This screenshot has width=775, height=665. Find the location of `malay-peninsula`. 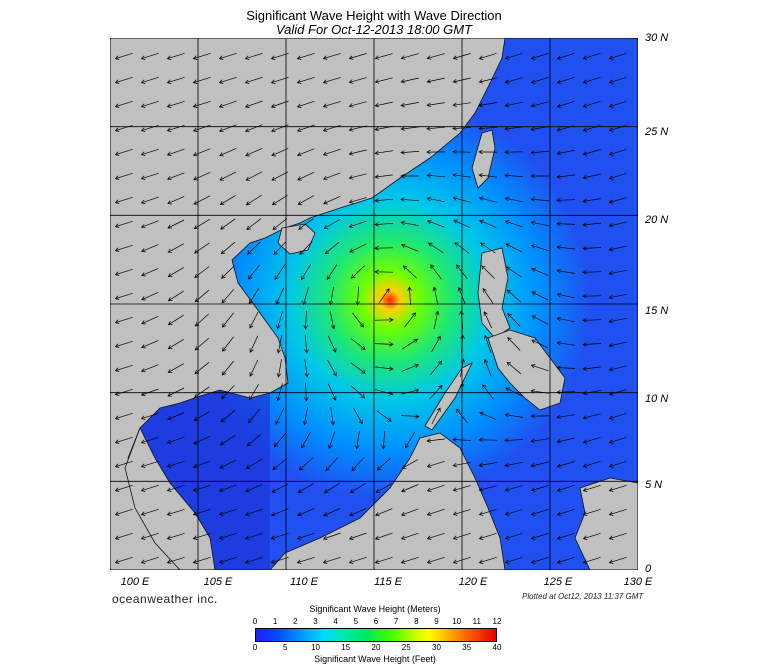

malay-peninsula is located at coordinates (170, 498).